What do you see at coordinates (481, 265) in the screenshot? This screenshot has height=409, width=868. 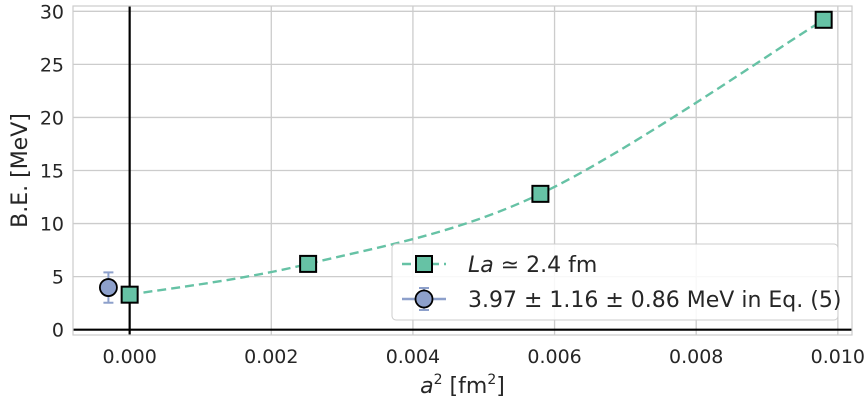 I see `legend-label-la-italic: La` at bounding box center [481, 265].